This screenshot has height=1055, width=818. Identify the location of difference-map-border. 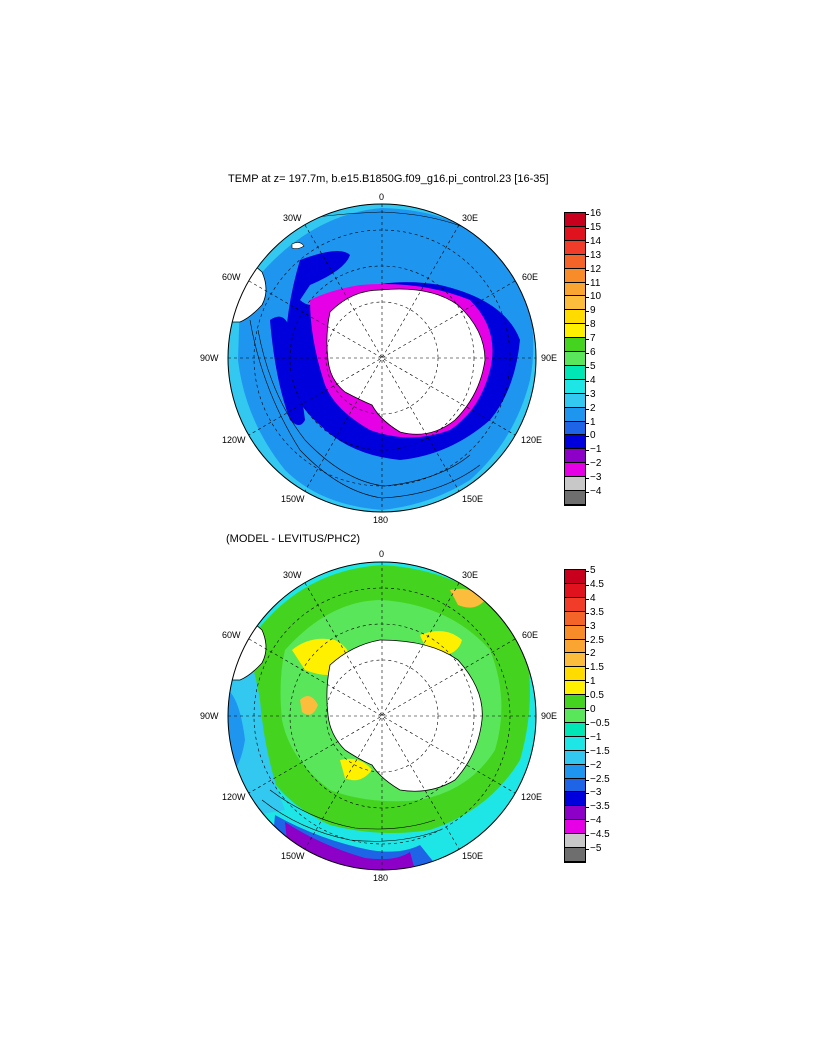
(382, 716).